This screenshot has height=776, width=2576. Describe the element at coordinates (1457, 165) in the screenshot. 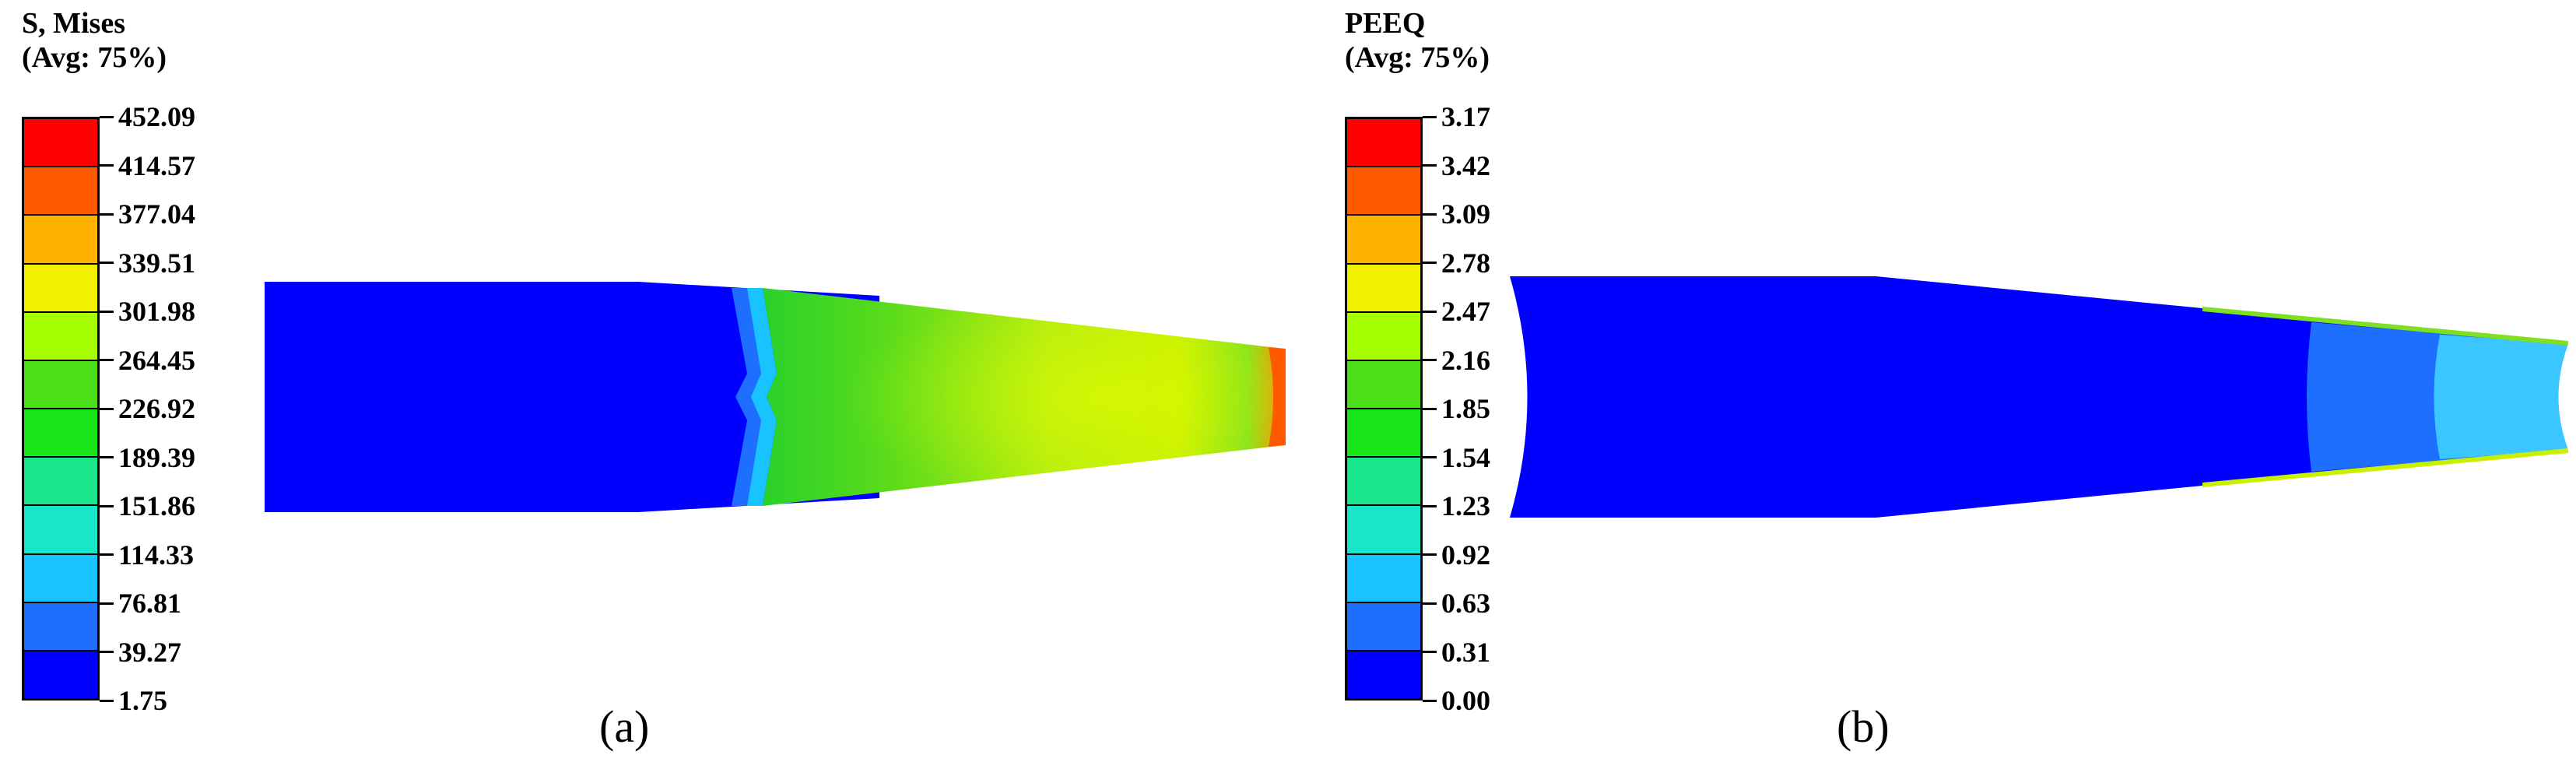

I see `legend-tick: 3.42` at that location.